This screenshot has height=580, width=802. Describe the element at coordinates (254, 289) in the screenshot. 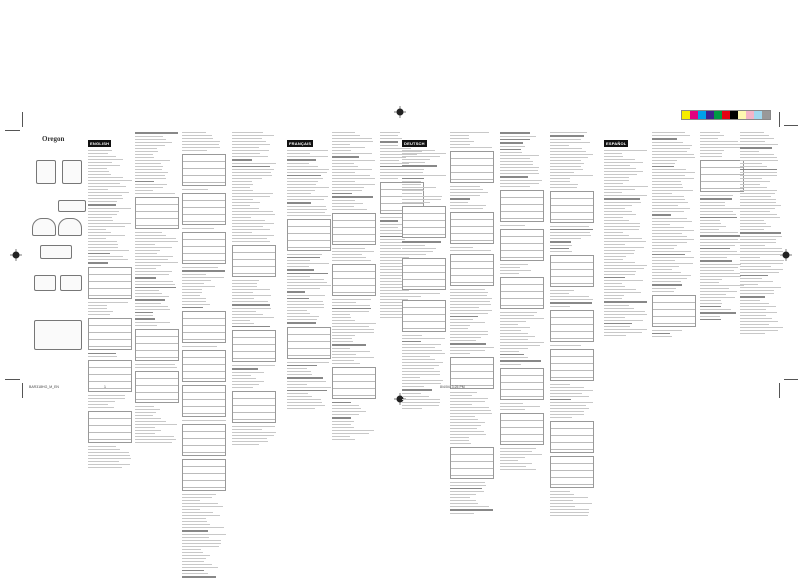

I see `text-column` at that location.